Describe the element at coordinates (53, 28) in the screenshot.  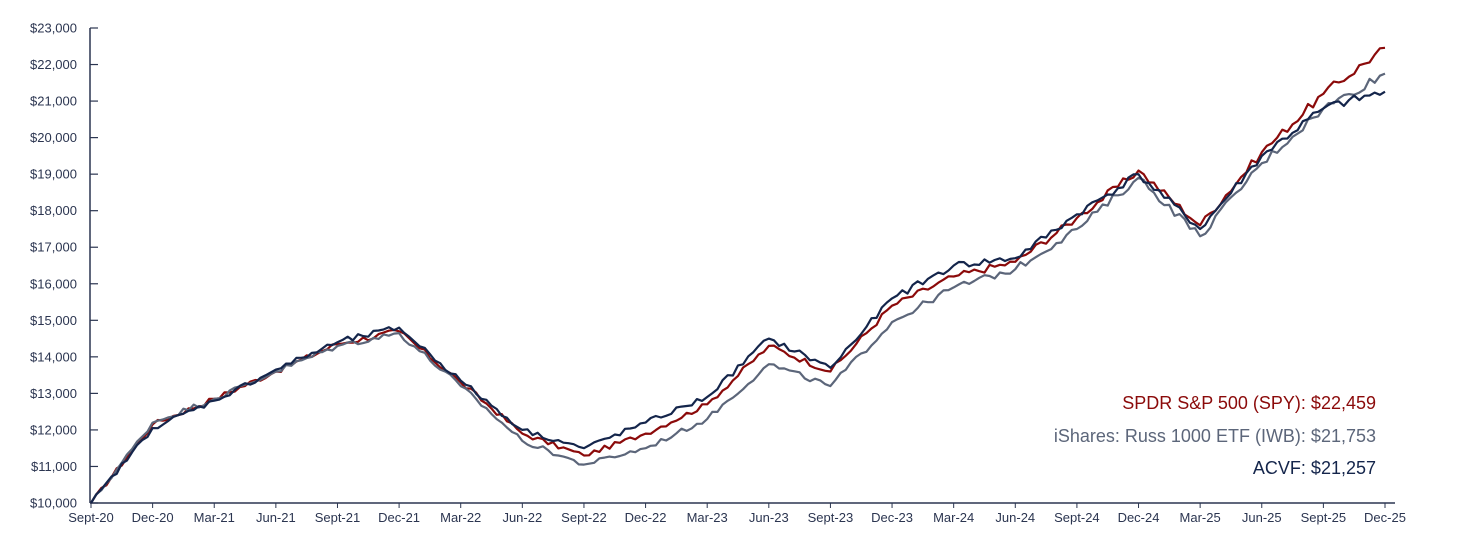
I see `y-tick-label: $23,000` at that location.